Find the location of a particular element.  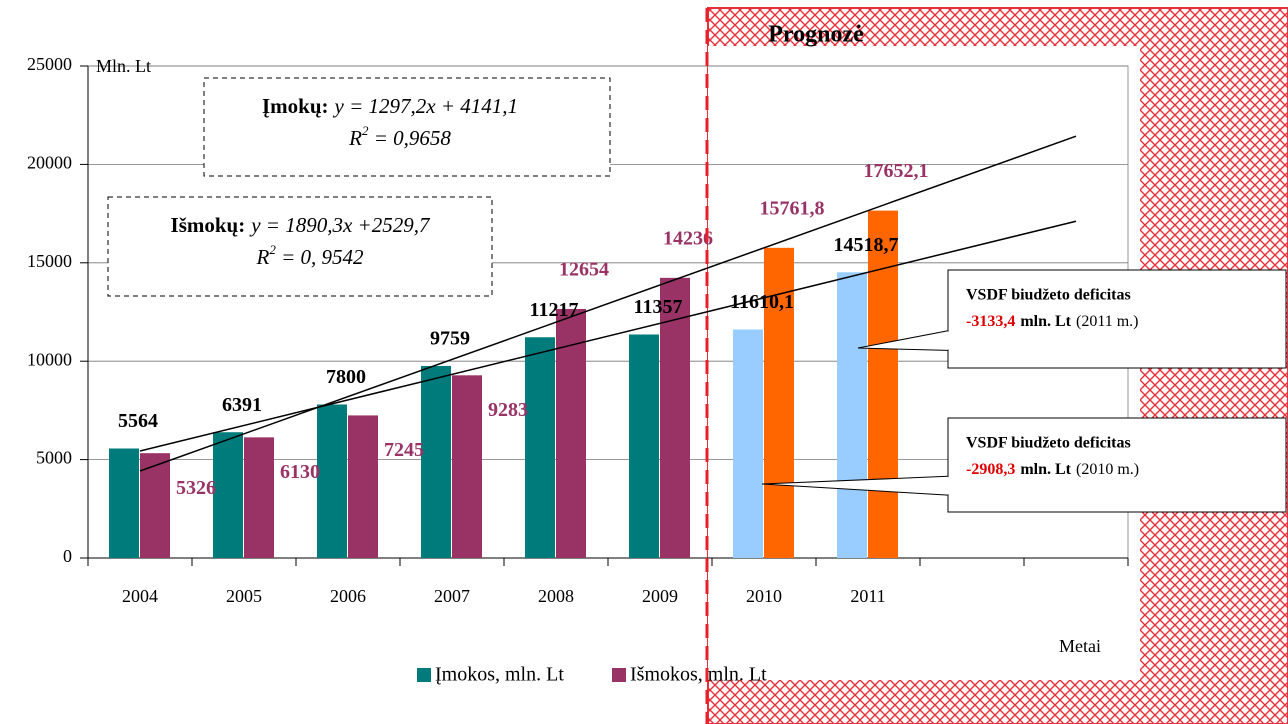

callout-note: (2010 m.) is located at coordinates (1107, 469).